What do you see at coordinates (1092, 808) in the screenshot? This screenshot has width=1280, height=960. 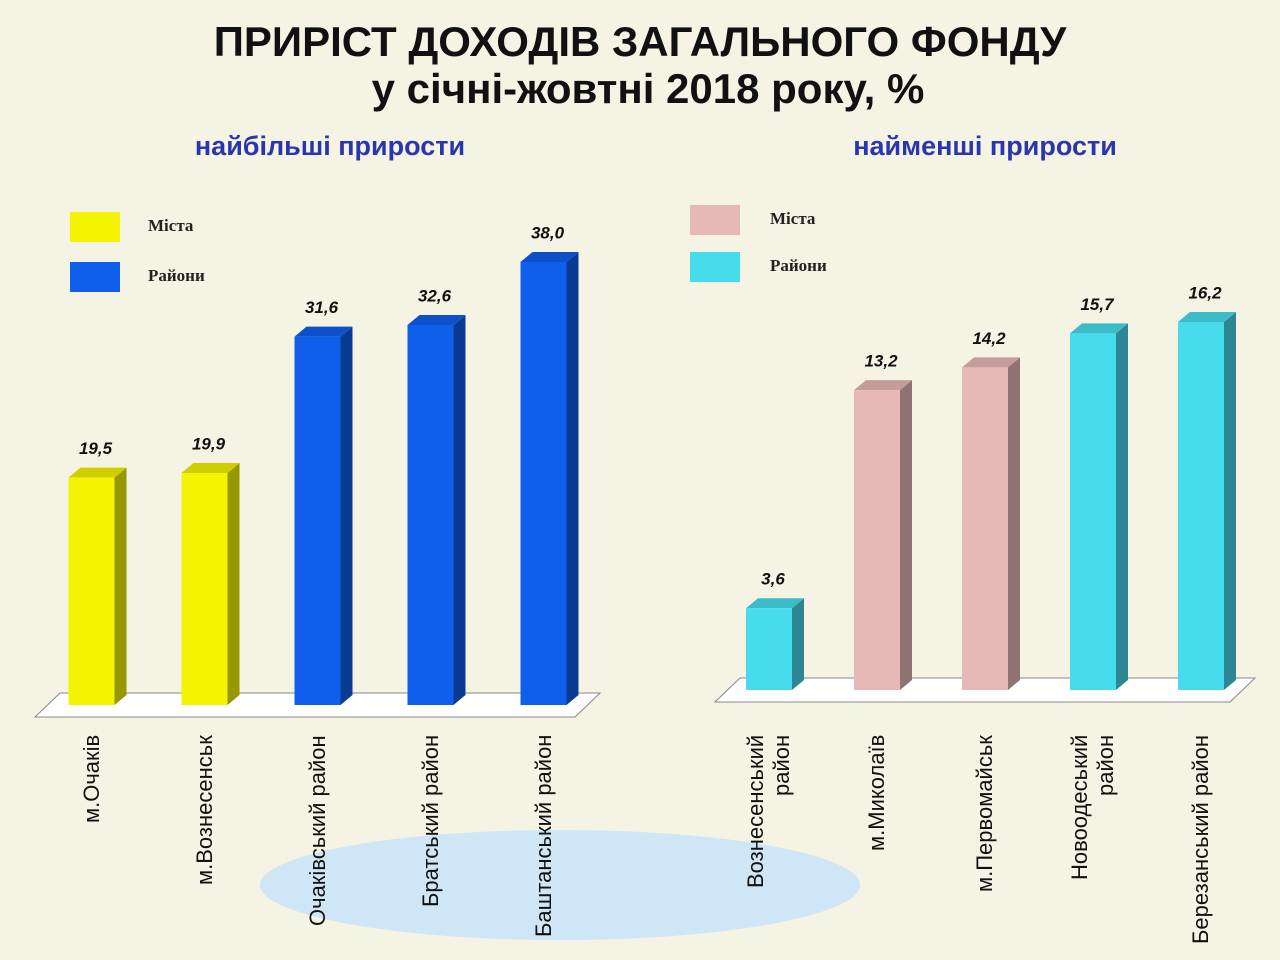 I see `x-tick-label: Новоодеський район` at bounding box center [1092, 808].